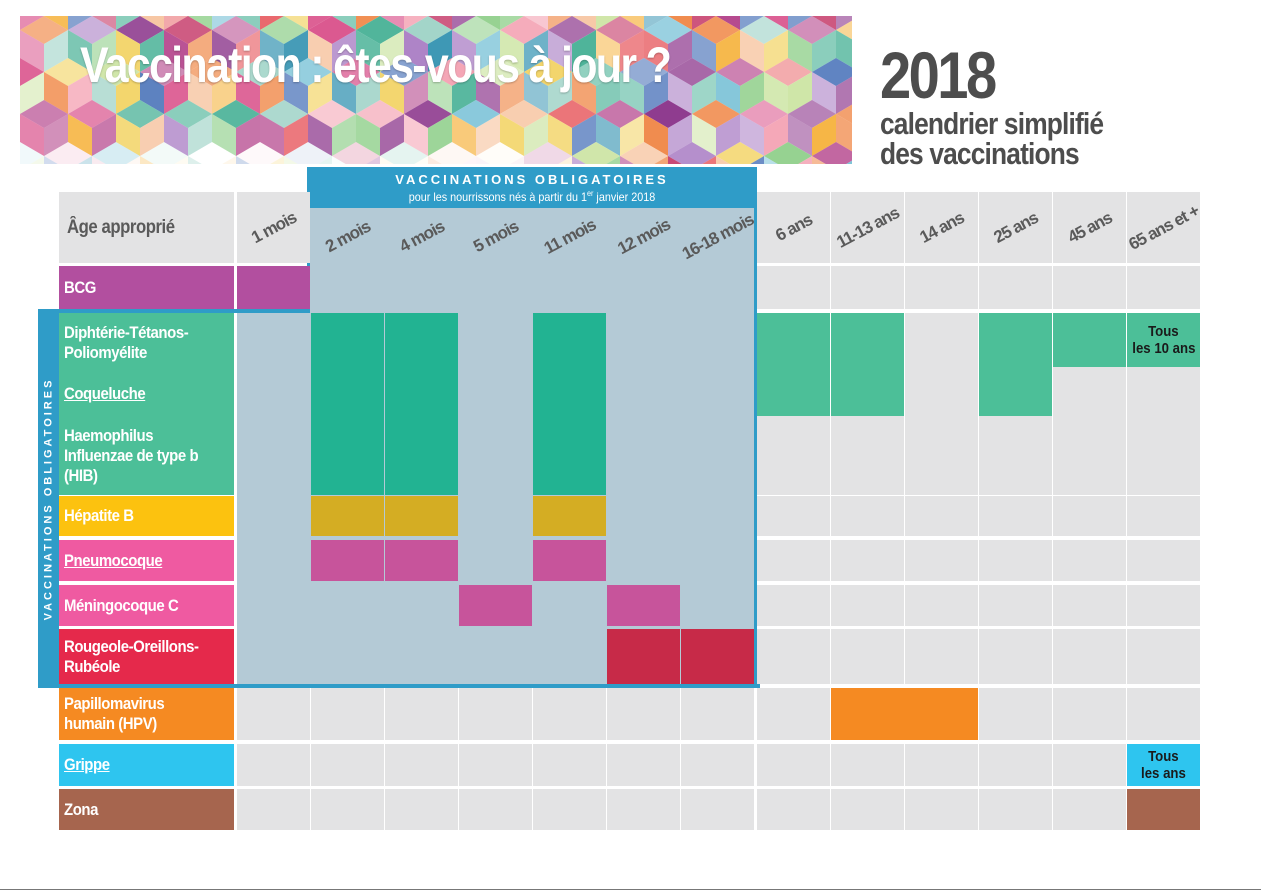  I want to click on vaccine-label-bcg: BCG, so click(146, 287).